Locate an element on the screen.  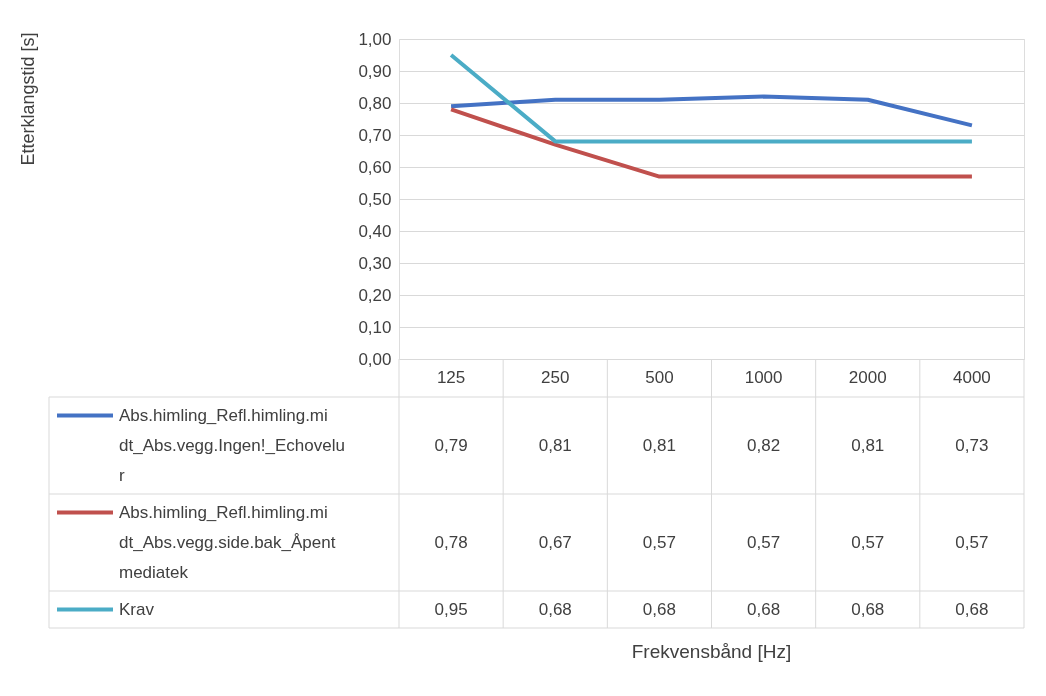
data-label: 0,82 is located at coordinates (764, 445).